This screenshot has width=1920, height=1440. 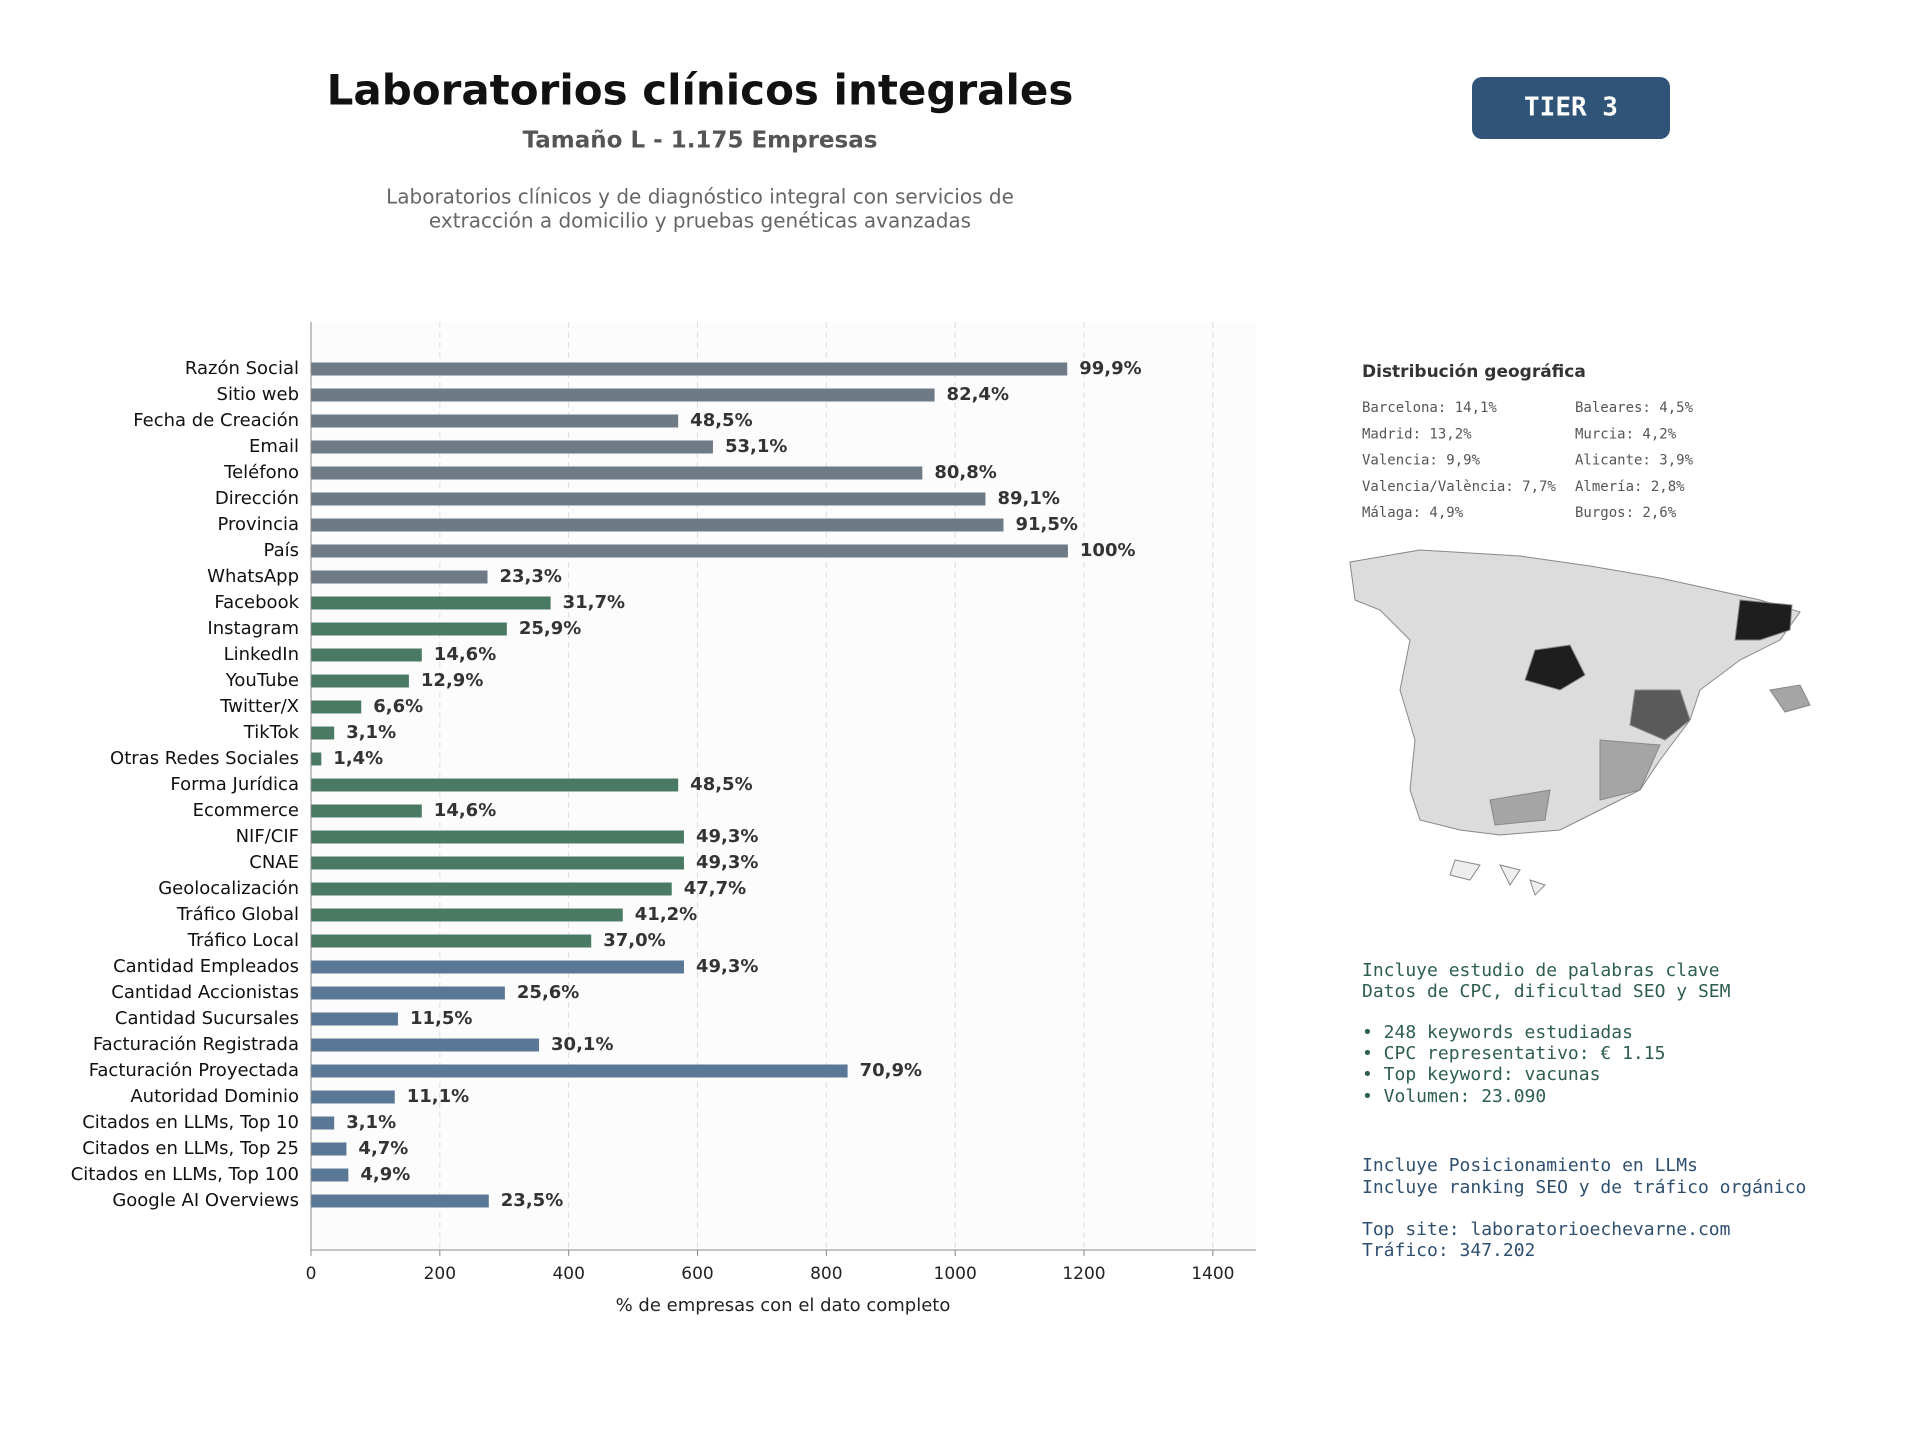 I want to click on y-tick-label: TikTok, so click(x=271, y=732).